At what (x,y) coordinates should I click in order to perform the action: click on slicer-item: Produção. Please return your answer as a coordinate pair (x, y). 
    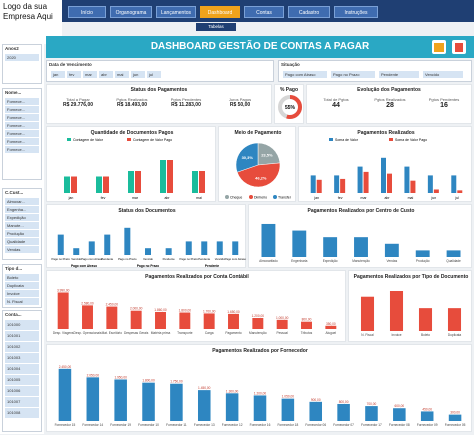
    Looking at the image, I should click on (22, 233).